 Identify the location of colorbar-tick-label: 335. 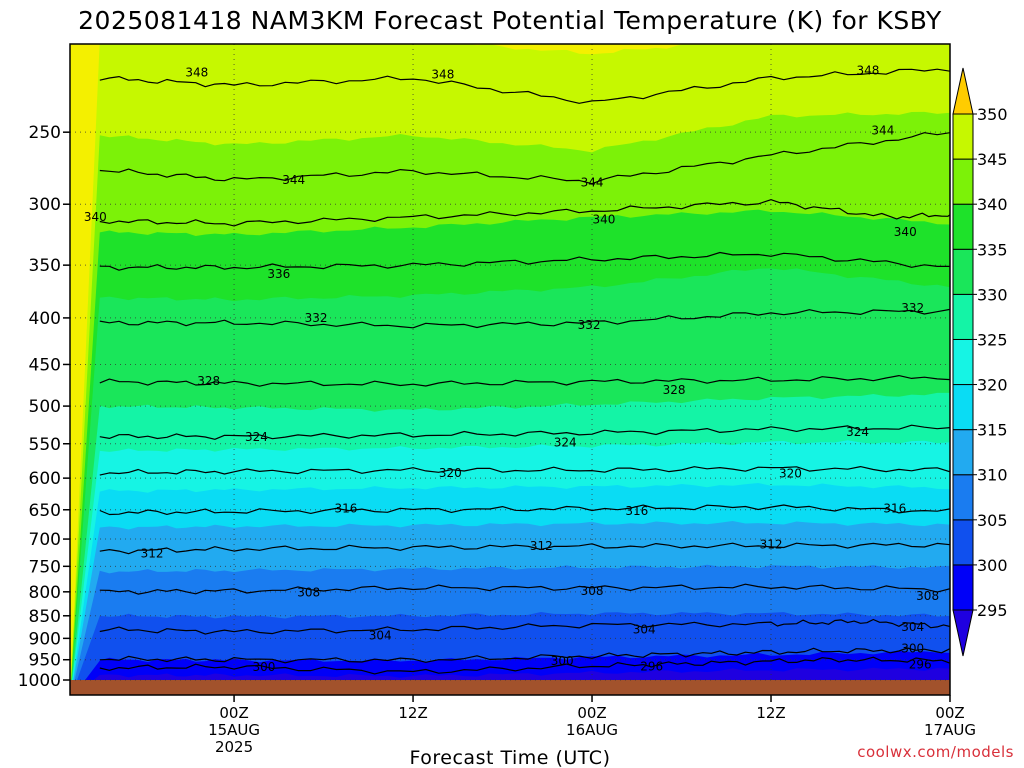
(992, 249).